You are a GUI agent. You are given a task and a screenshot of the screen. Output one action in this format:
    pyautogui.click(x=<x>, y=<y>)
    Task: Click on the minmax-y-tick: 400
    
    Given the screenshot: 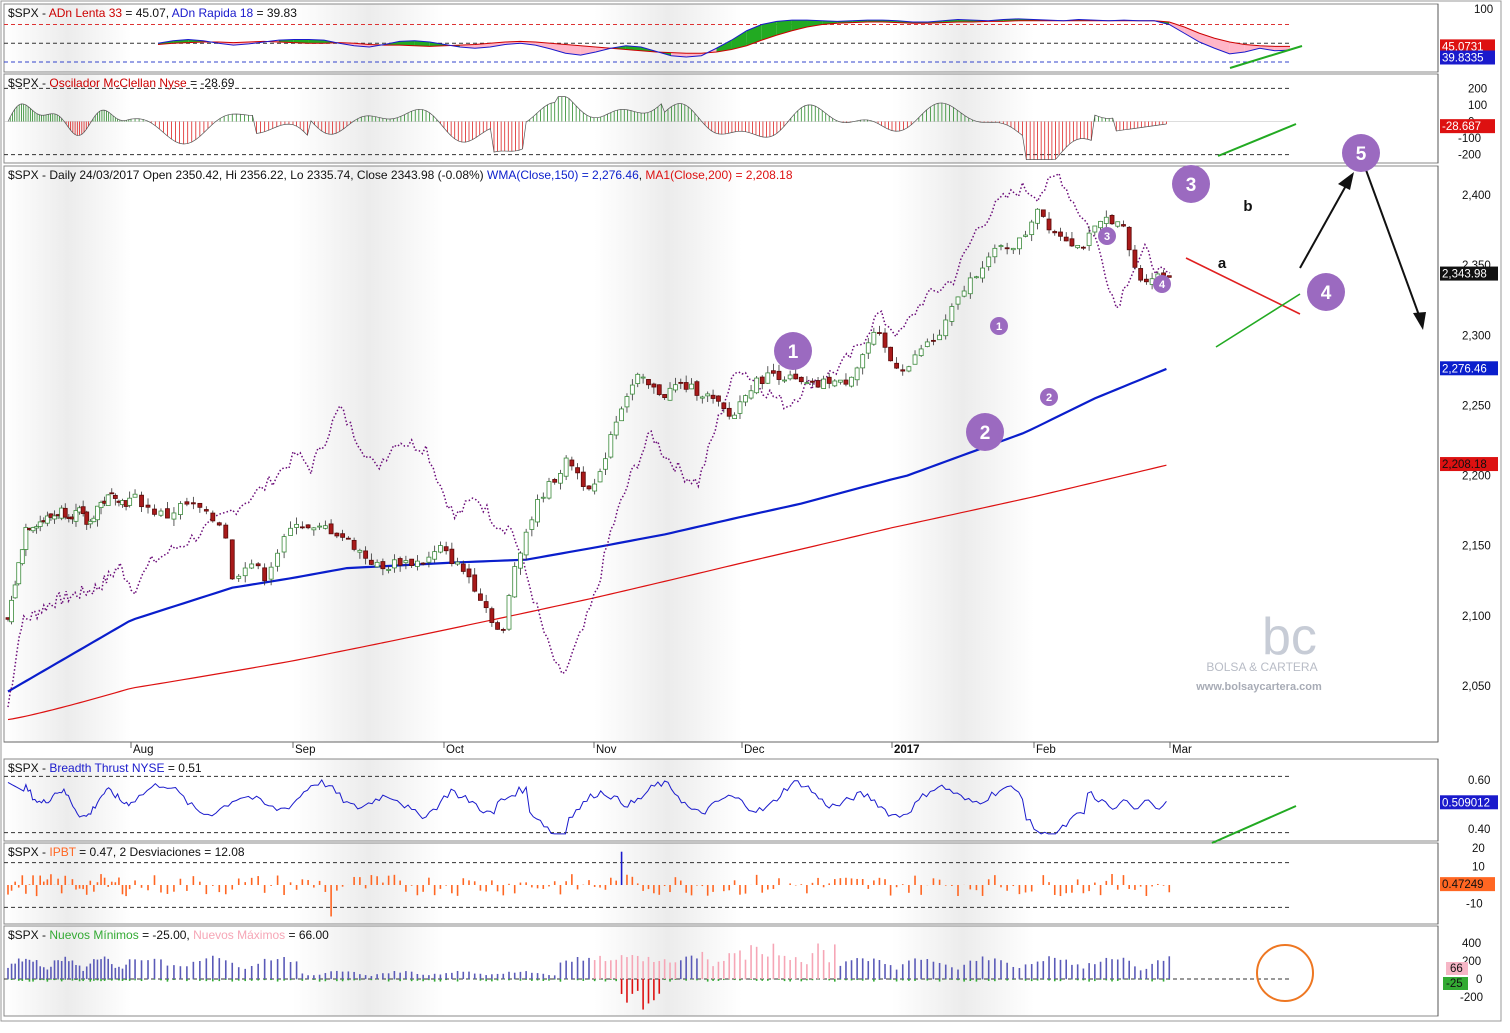 What is the action you would take?
    pyautogui.click(x=1471, y=944)
    